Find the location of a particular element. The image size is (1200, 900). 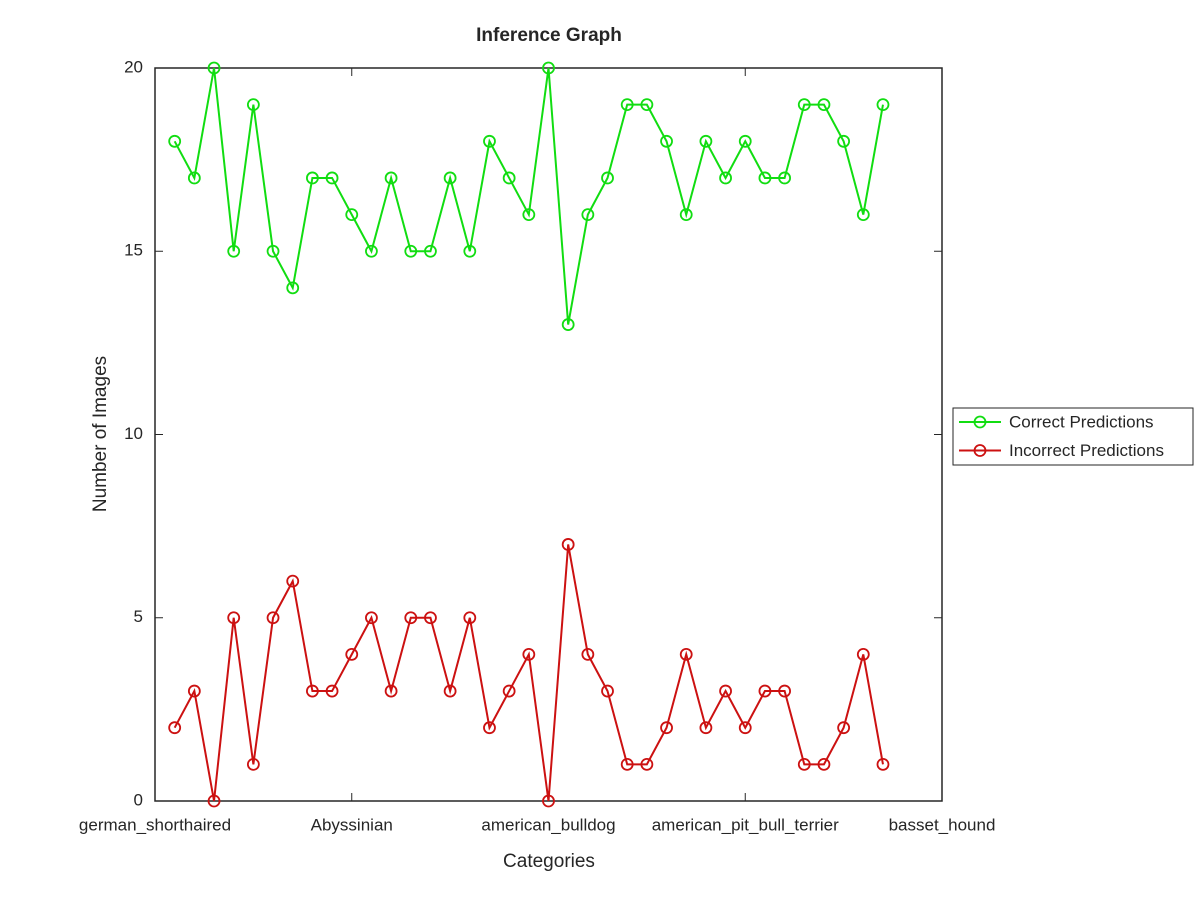

y-tick-label: 10 is located at coordinates (133, 433).